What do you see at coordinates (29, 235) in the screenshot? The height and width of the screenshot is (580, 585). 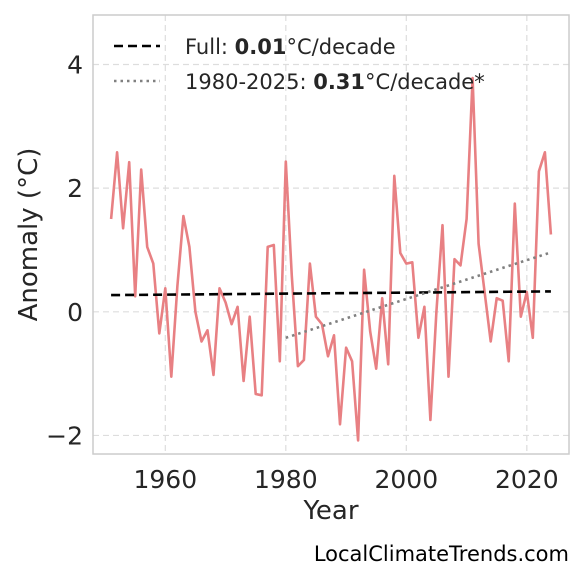 I see `y-axis-label: Anomaly (°C)` at bounding box center [29, 235].